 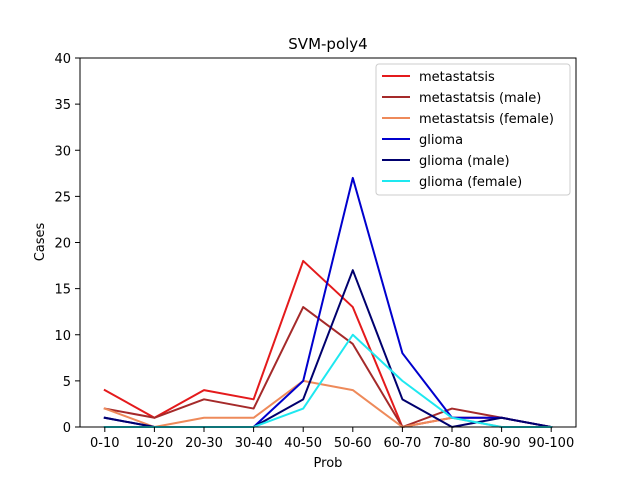 What do you see at coordinates (62, 336) in the screenshot?
I see `y-tick-label: 10` at bounding box center [62, 336].